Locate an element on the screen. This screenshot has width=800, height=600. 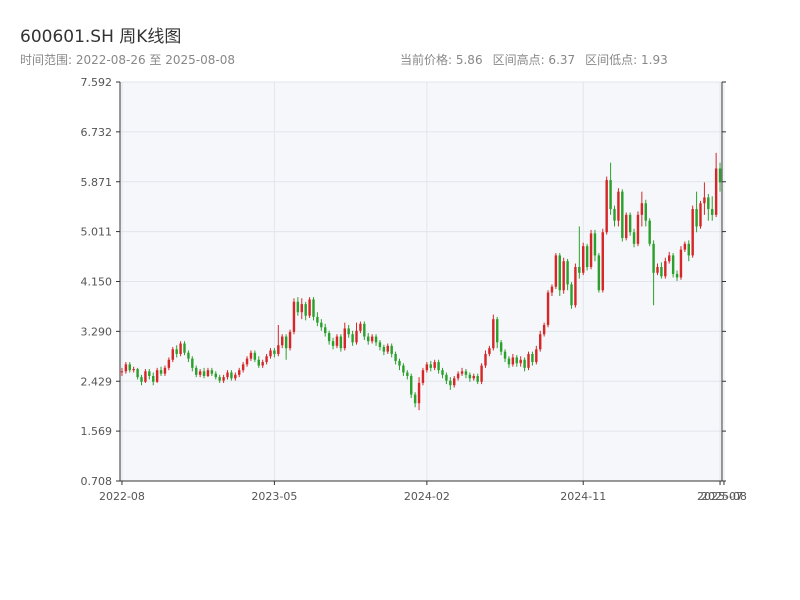
stats-bar: 当前价格: 5.86 区间高点: 6.37 区间低点: 1.93 is located at coordinates (539, 59).